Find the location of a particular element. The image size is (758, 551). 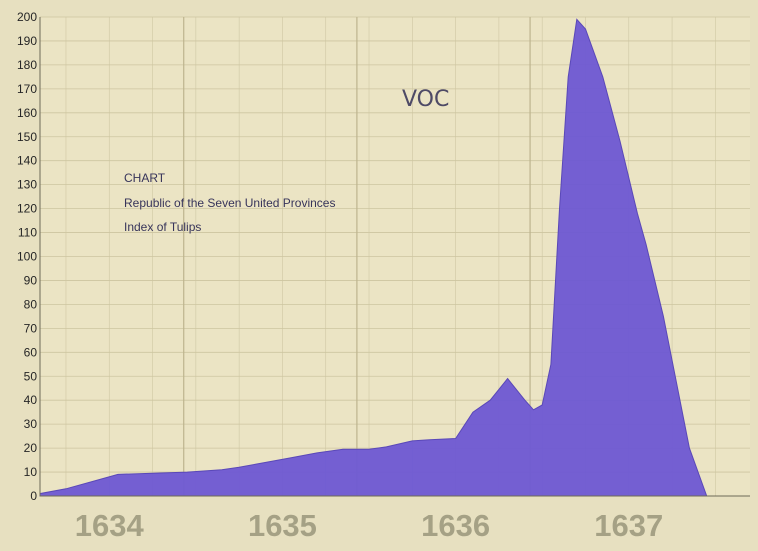

y-tick-label: 40 is located at coordinates (31, 400).